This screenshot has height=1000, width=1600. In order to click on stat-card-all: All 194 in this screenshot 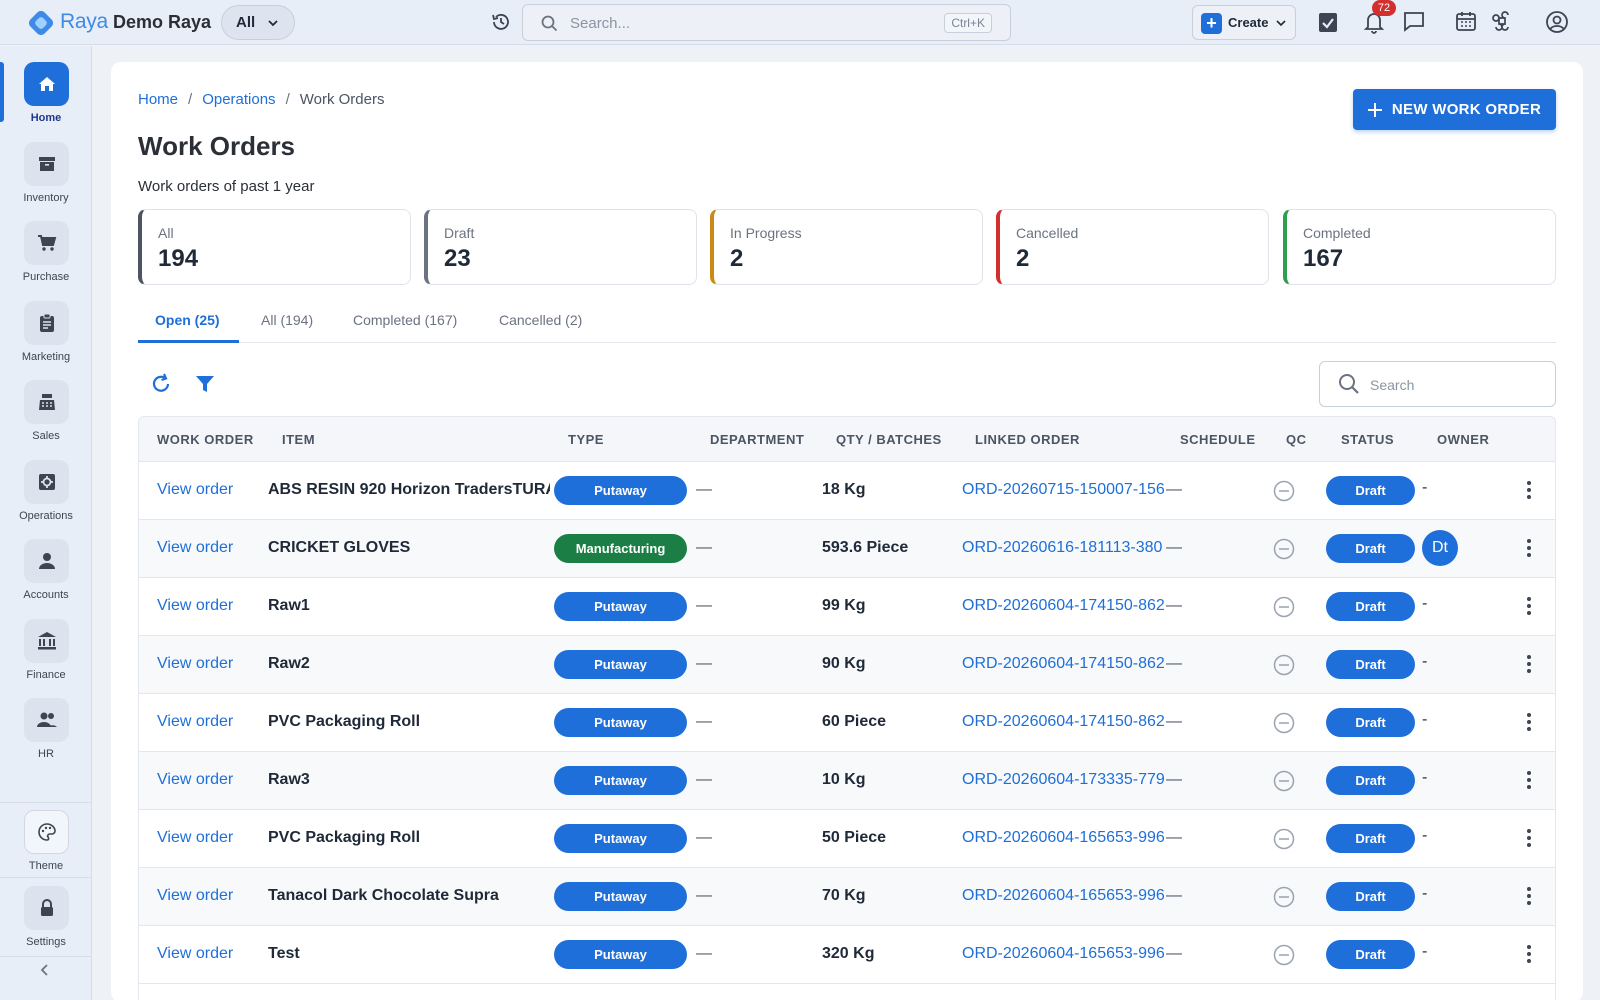, I will do `click(274, 247)`.